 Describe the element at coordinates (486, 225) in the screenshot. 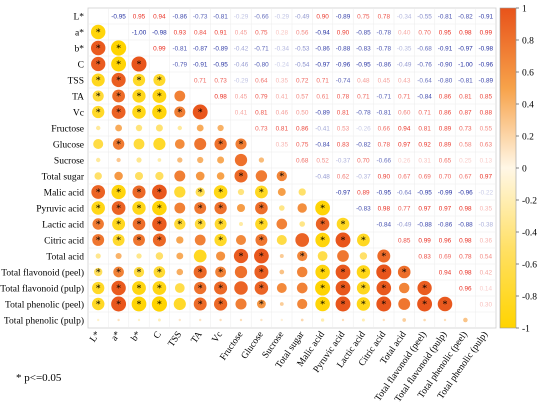

I see `correlation-value: -0.38` at that location.